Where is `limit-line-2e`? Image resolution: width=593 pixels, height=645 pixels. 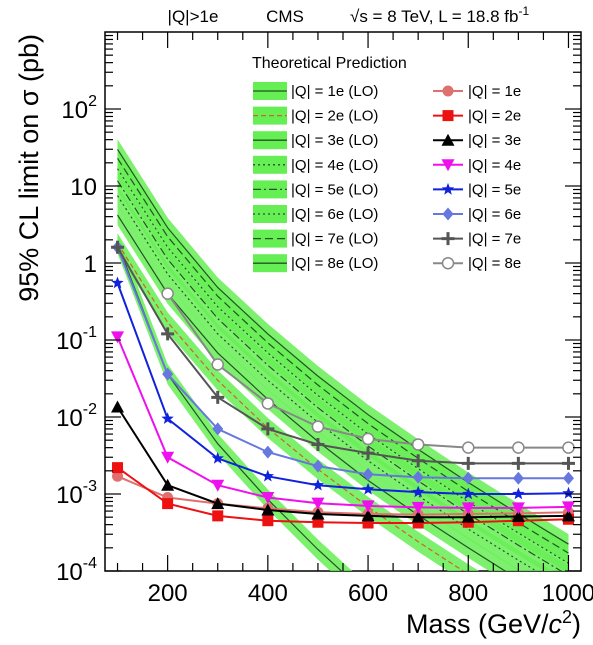 limit-line-2e is located at coordinates (342, 495).